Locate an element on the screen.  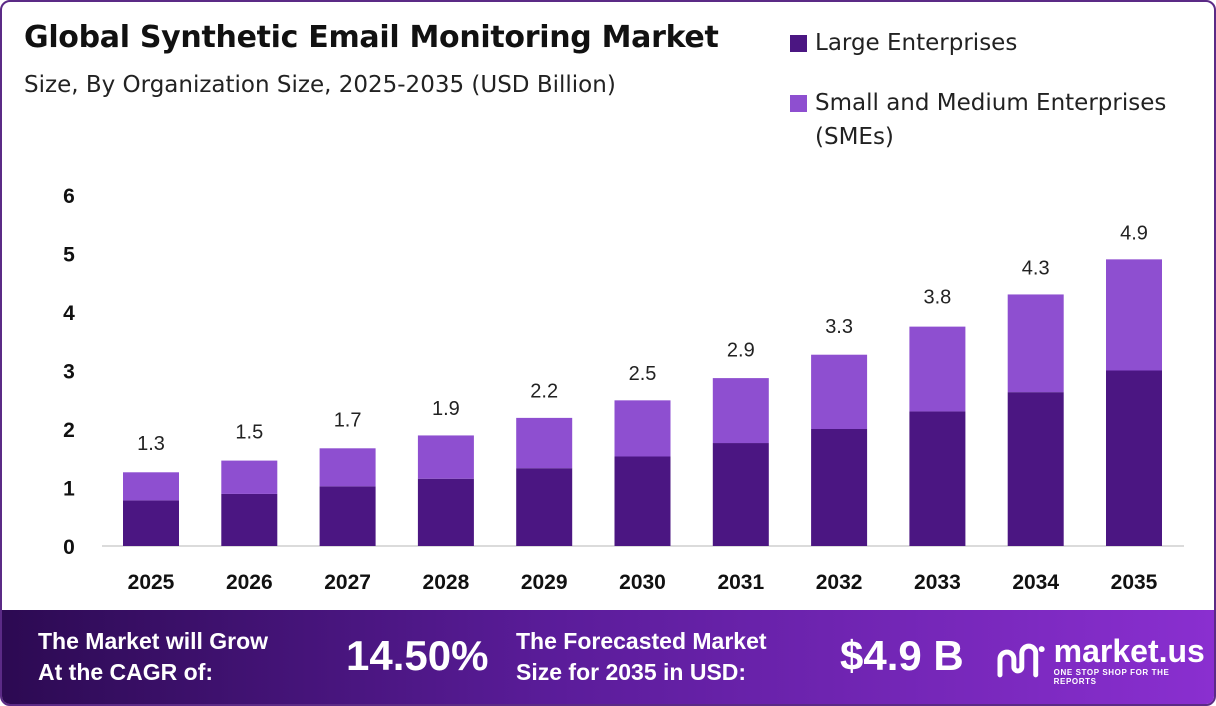
y-tick-label: 6 is located at coordinates (69, 196).